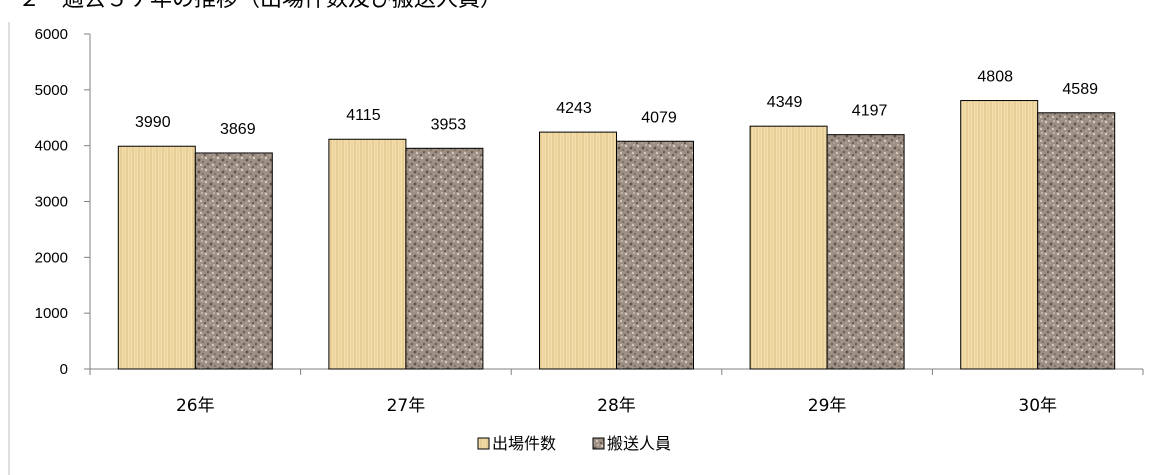  What do you see at coordinates (153, 122) in the screenshot?
I see `data-label: 3990` at bounding box center [153, 122].